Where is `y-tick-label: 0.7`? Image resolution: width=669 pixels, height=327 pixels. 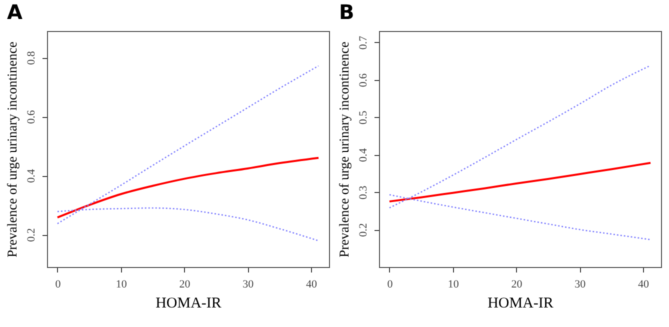 y-tick-label: 0.7 is located at coordinates (364, 42).